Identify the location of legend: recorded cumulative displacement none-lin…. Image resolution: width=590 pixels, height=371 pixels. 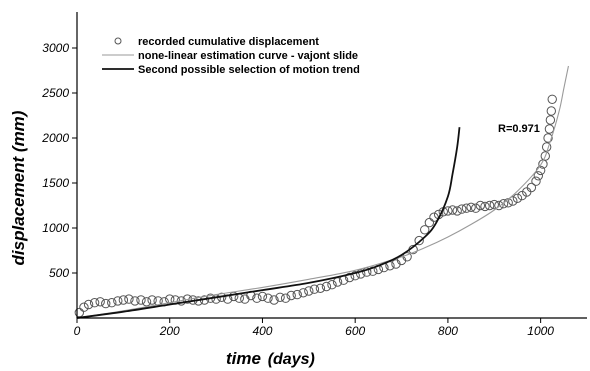
(231, 56).